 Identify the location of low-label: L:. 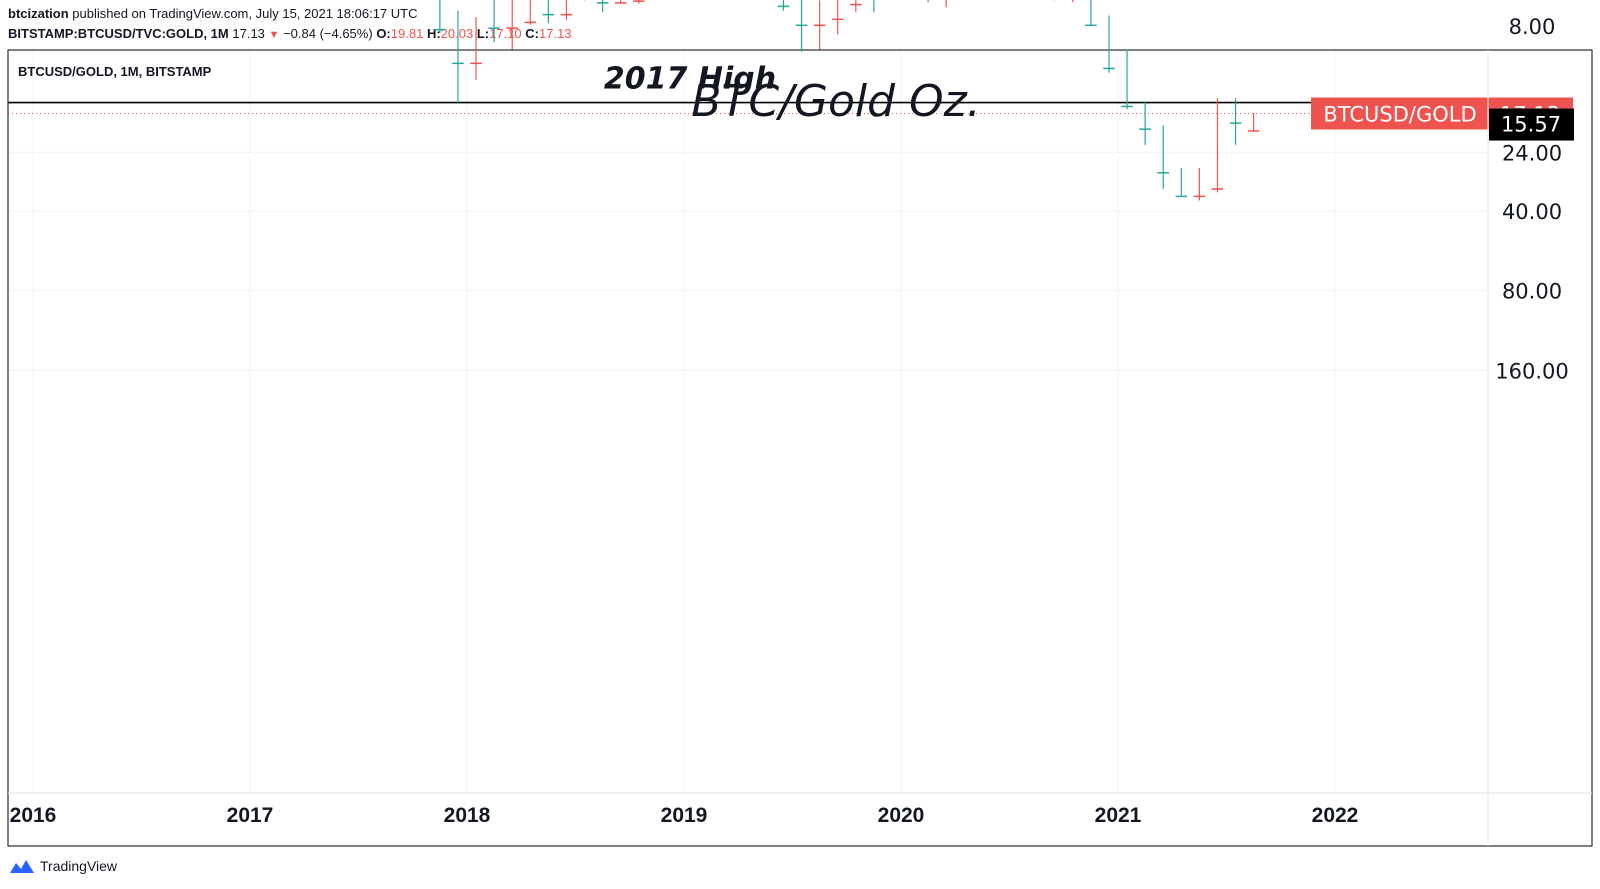
(483, 33).